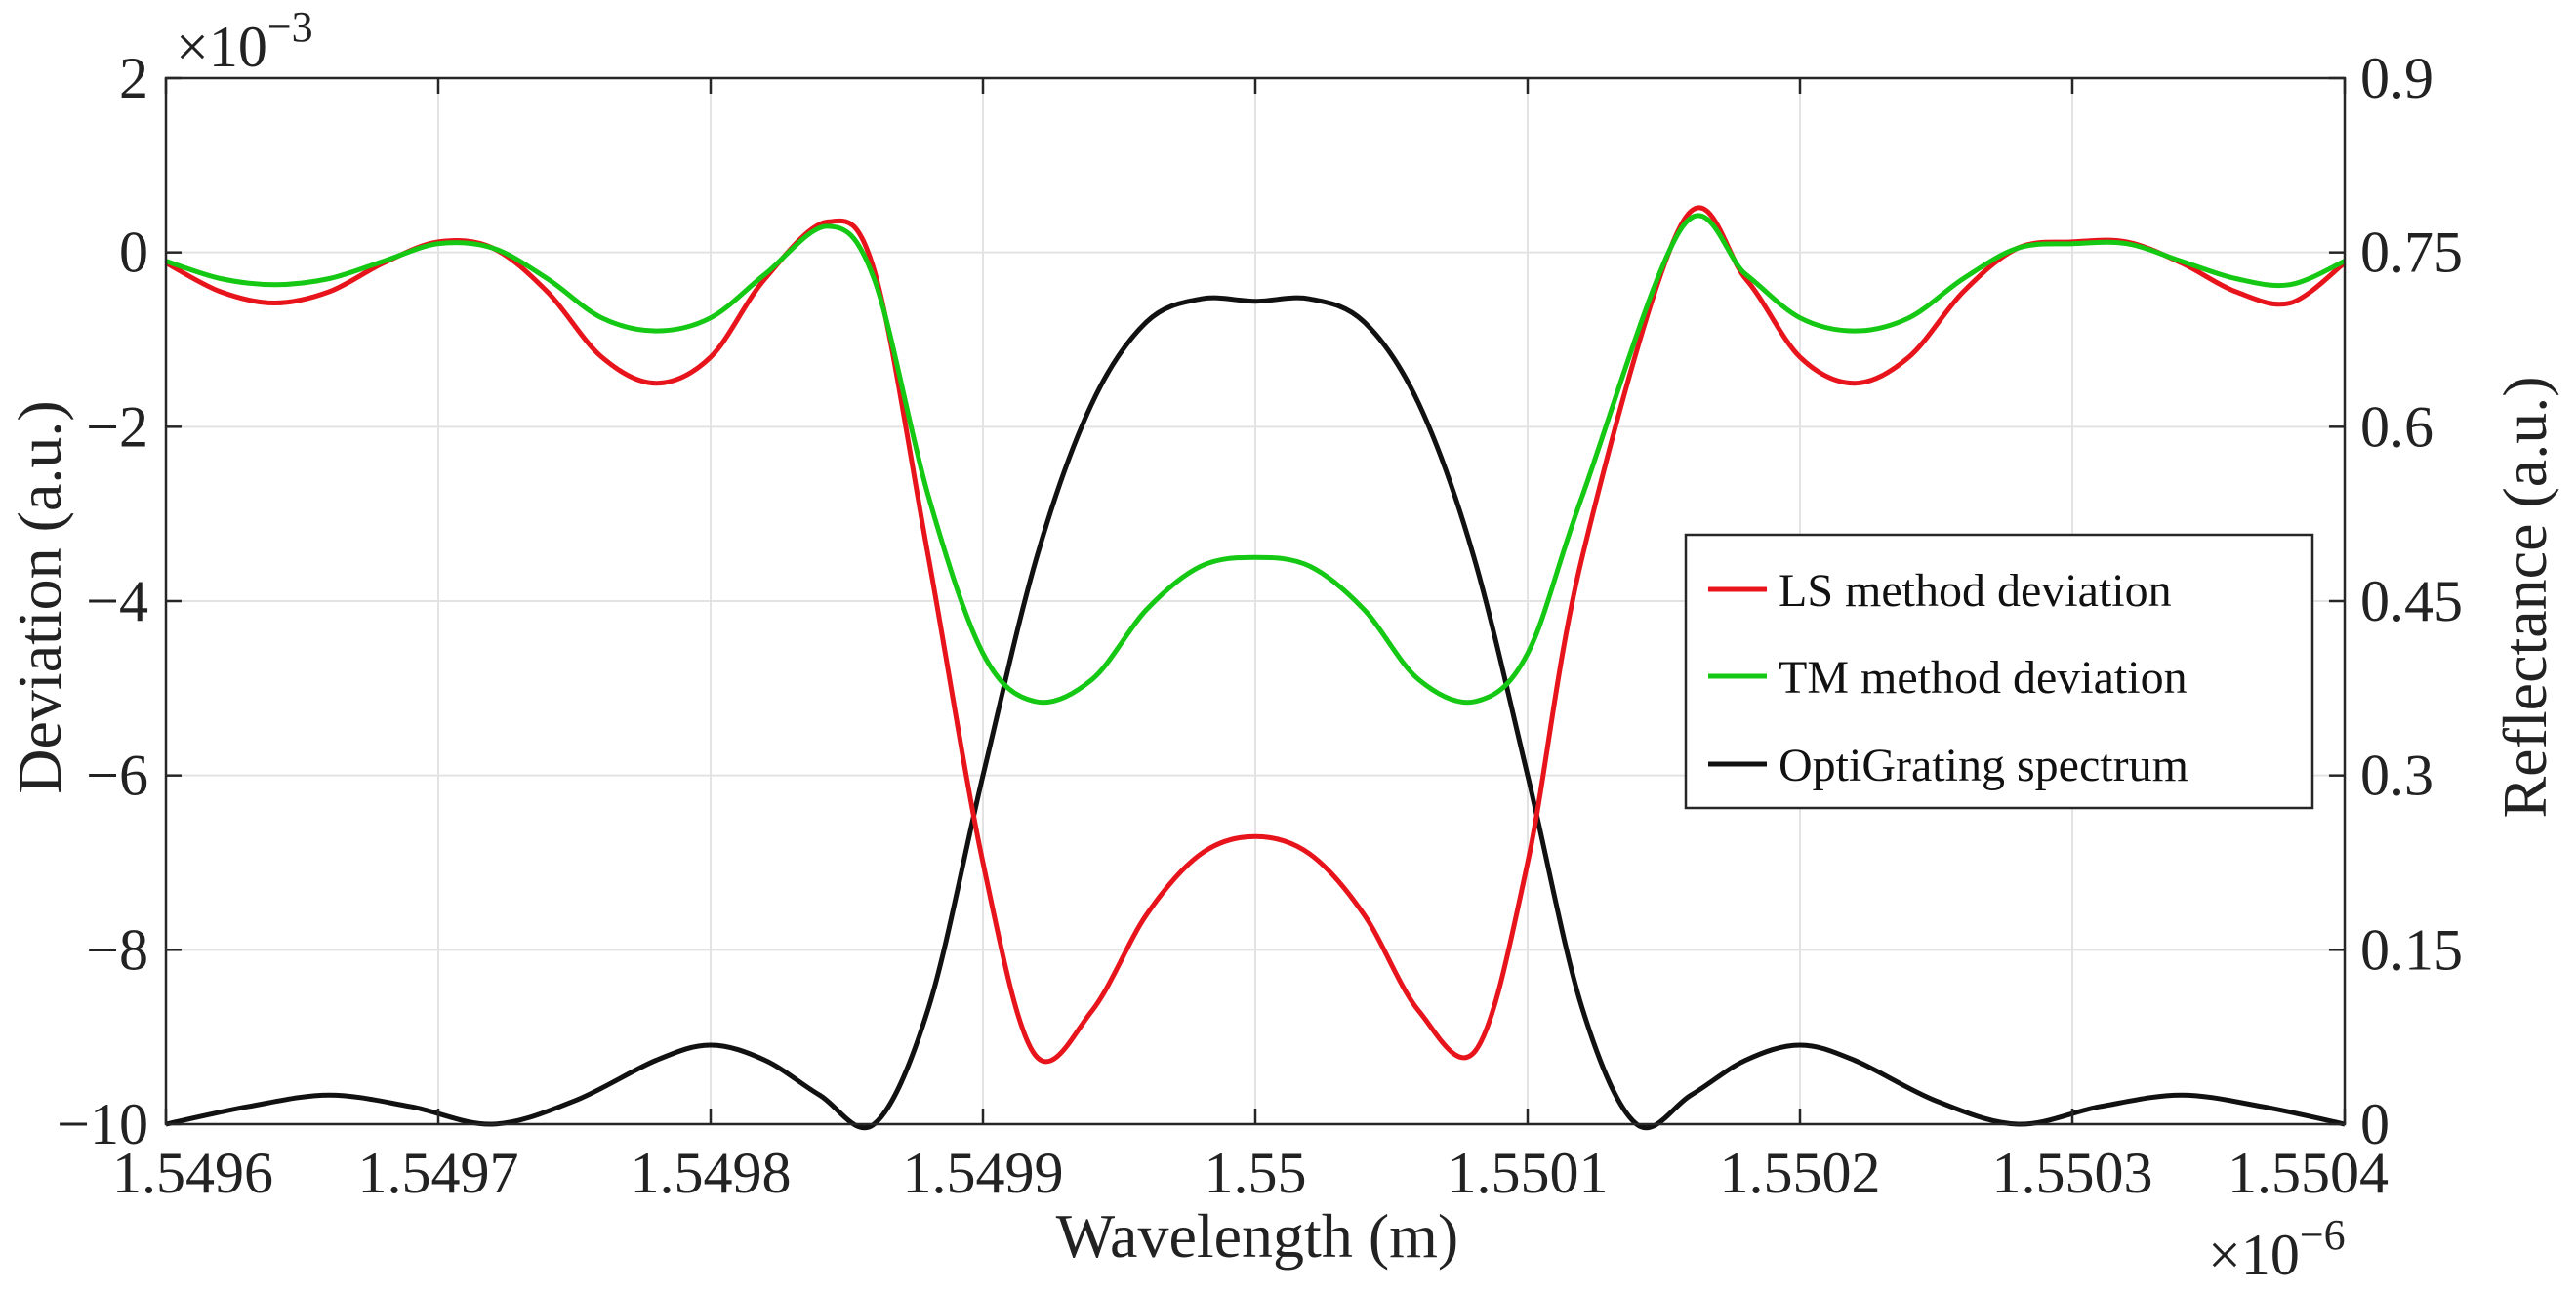 This screenshot has width=2576, height=1292. Describe the element at coordinates (1975, 591) in the screenshot. I see `legend-label-ls: LS method deviation` at that location.